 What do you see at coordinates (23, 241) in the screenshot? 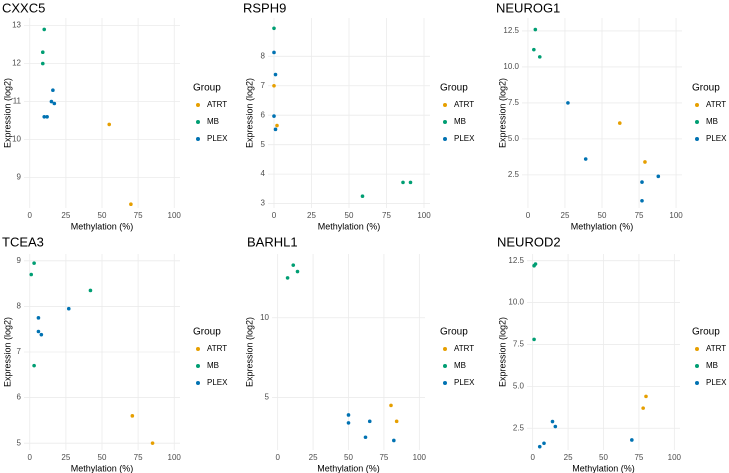
I see `panel-title: TCEA3` at bounding box center [23, 241].